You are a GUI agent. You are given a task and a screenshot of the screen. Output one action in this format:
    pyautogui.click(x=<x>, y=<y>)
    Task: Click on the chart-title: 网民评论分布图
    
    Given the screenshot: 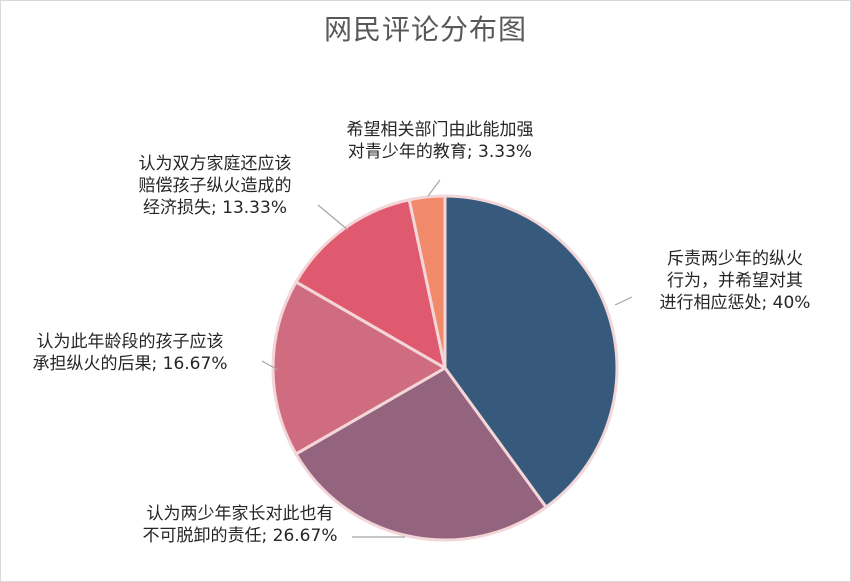 What is the action you would take?
    pyautogui.click(x=425, y=29)
    